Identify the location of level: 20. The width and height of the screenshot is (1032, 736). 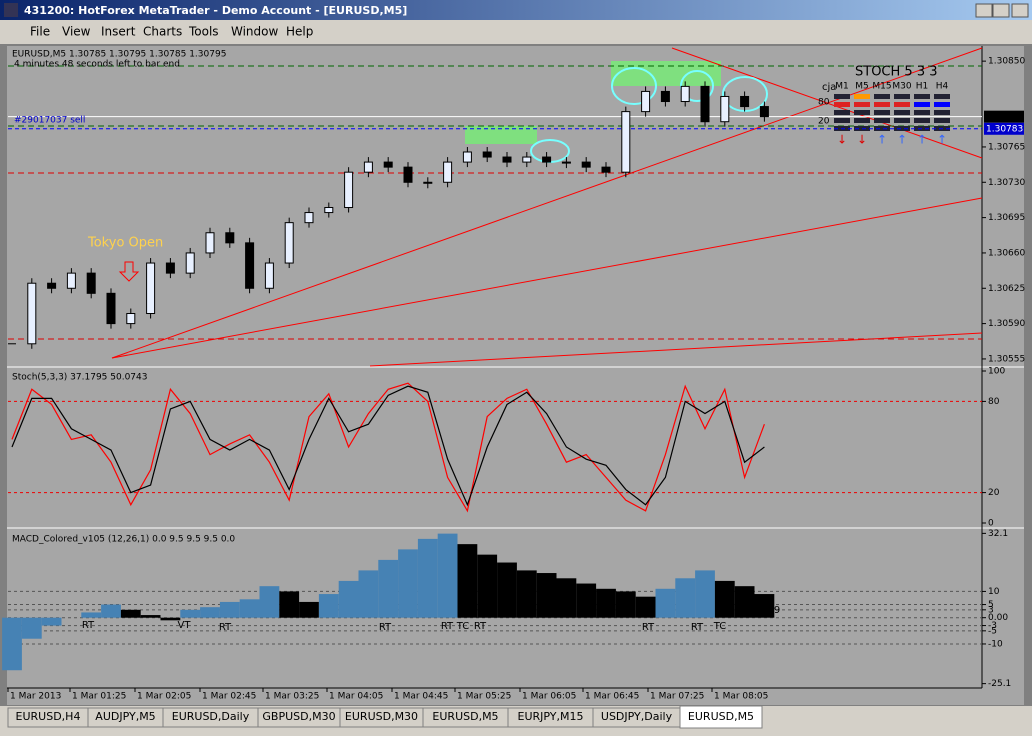
(824, 122).